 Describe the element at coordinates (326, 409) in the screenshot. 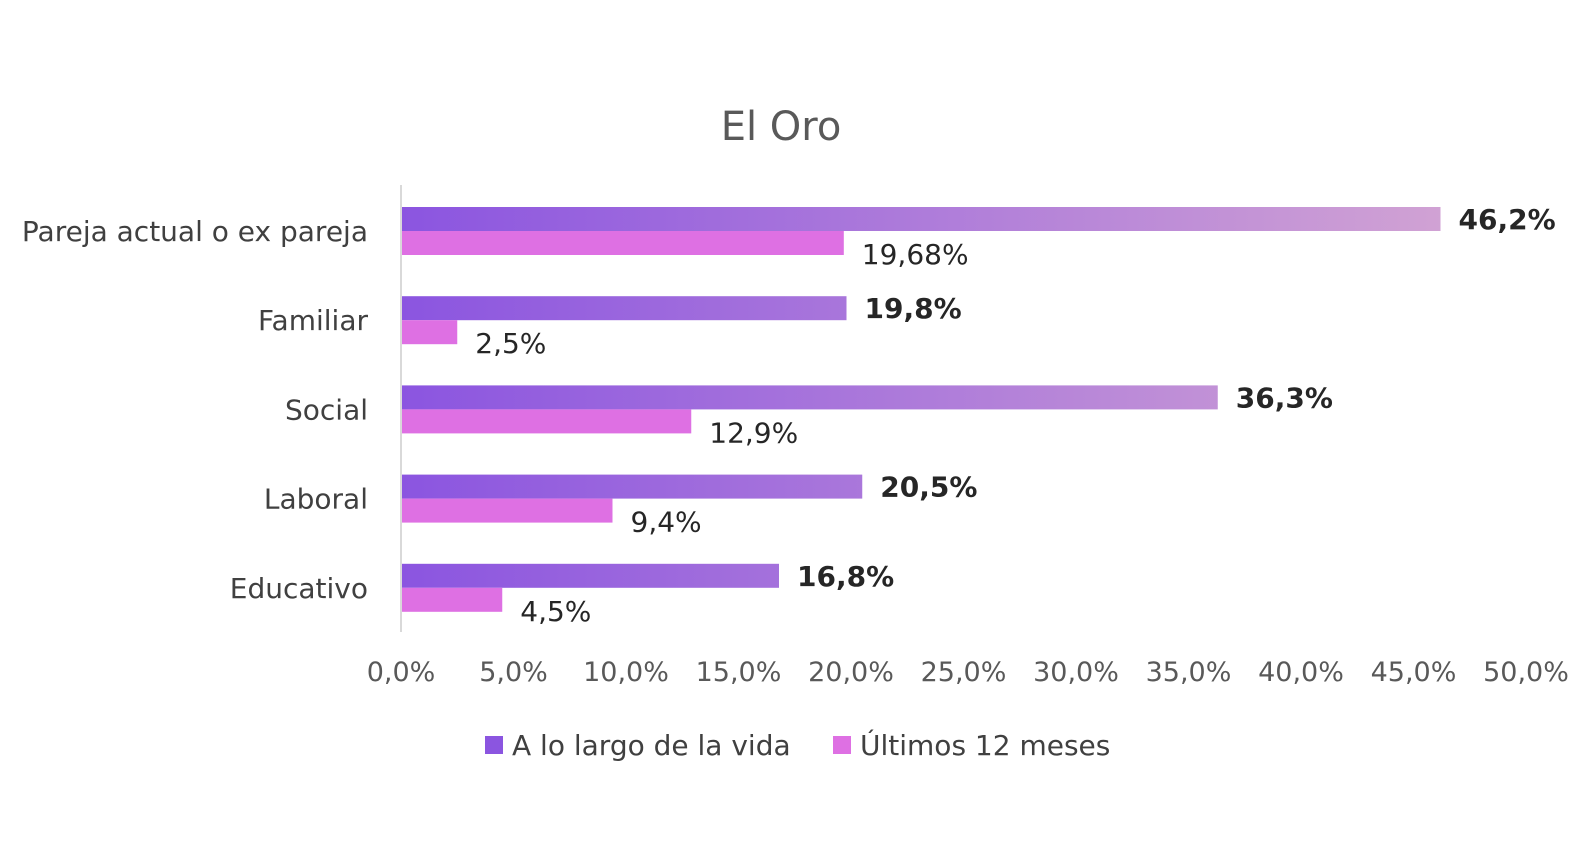

I see `category-label-social: Social` at that location.